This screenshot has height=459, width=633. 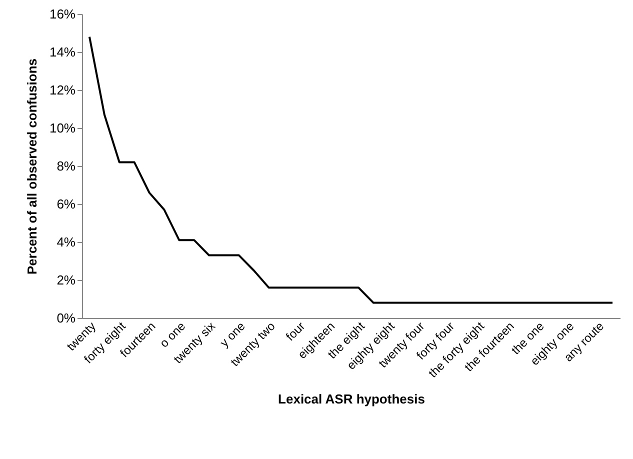 I want to click on y-tick-label: 4%, so click(x=66, y=242).